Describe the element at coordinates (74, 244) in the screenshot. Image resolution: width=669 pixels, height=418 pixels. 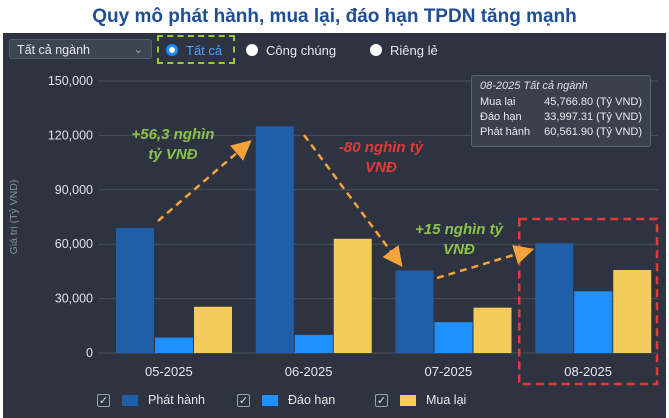
I see `y-tick-label: 60,000` at that location.